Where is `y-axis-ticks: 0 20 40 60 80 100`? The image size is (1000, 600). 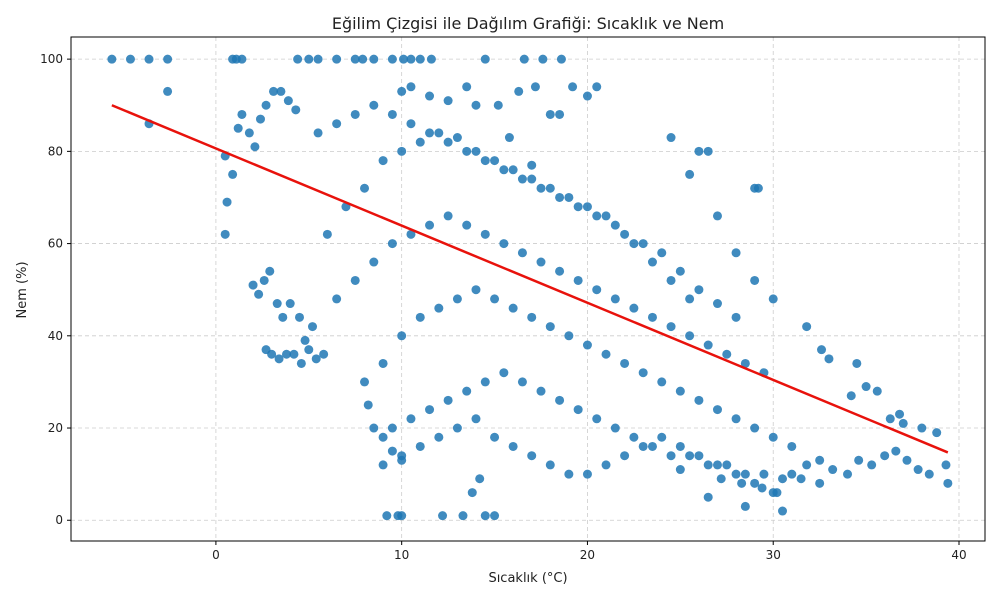 y-axis-ticks: 0 20 40 60 80 100 is located at coordinates (55, 289).